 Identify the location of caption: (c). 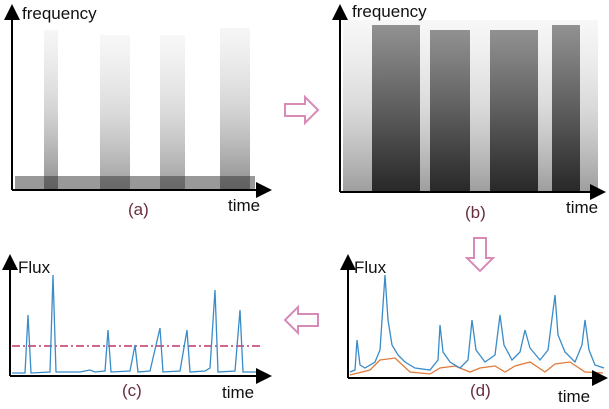
(132, 390).